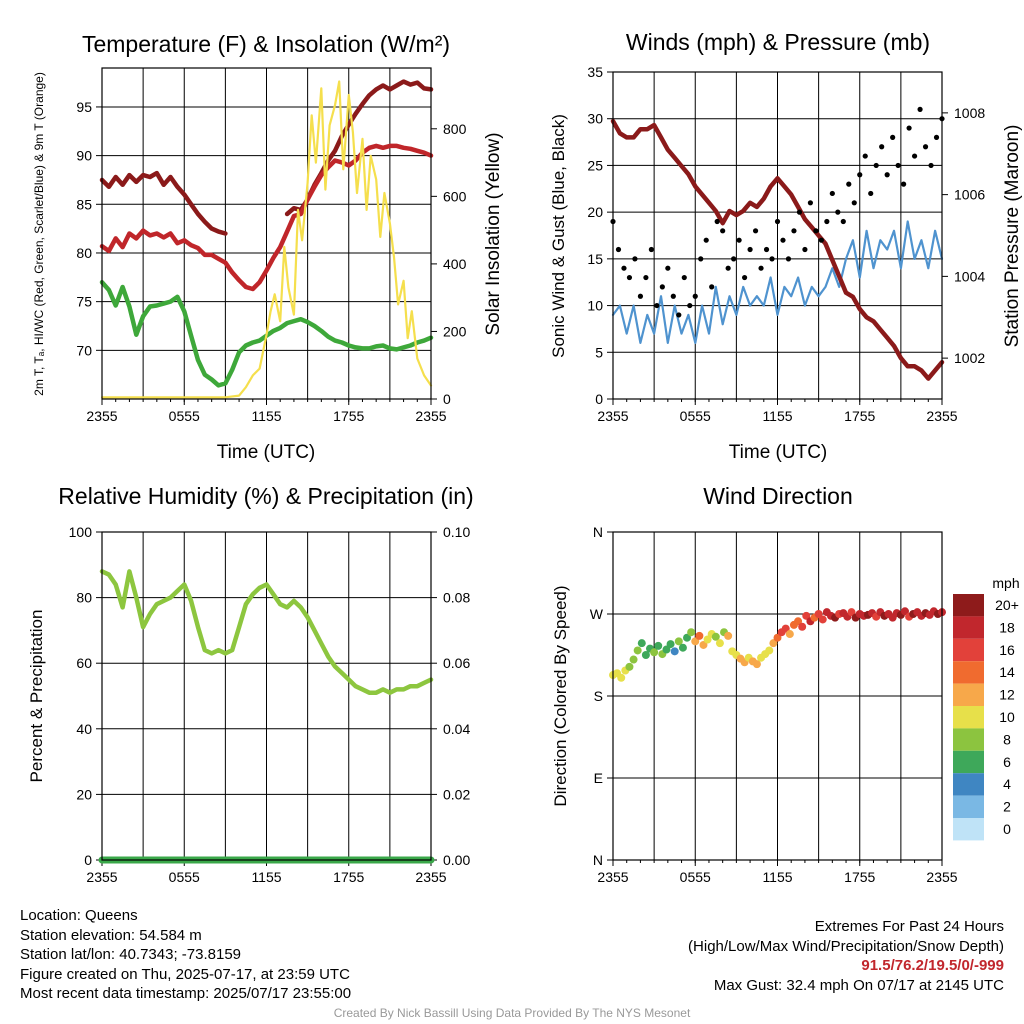  I want to click on colorbar-label: 8, so click(1007, 739).